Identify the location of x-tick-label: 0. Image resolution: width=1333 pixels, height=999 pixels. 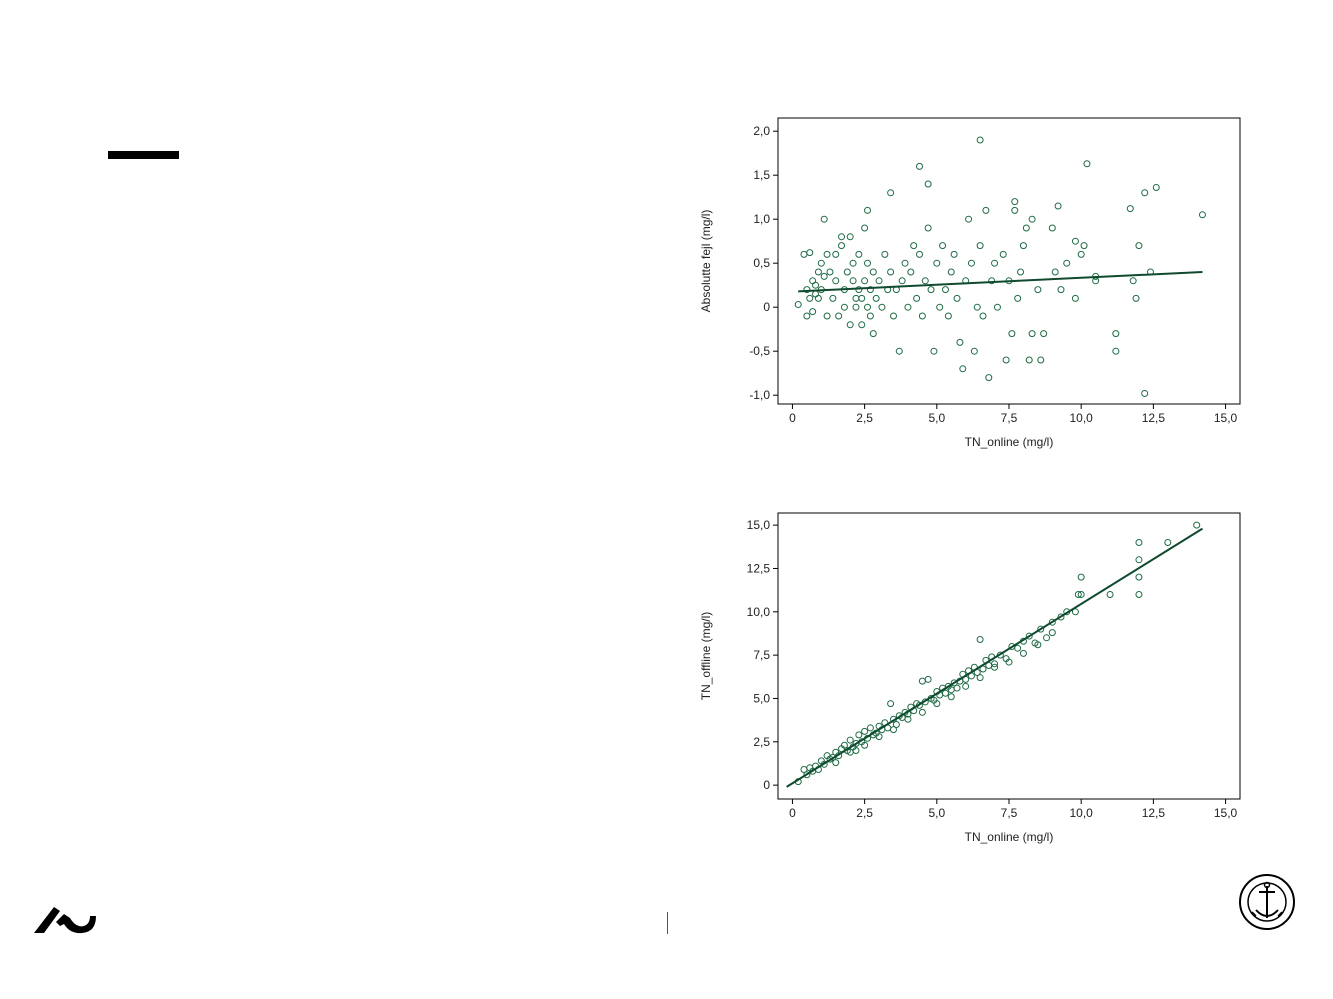
(792, 813).